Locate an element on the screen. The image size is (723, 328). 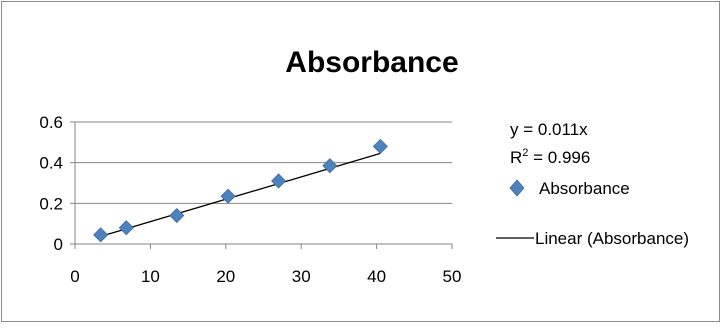
r-squared-label: R2 = 0.996 is located at coordinates (550, 157).